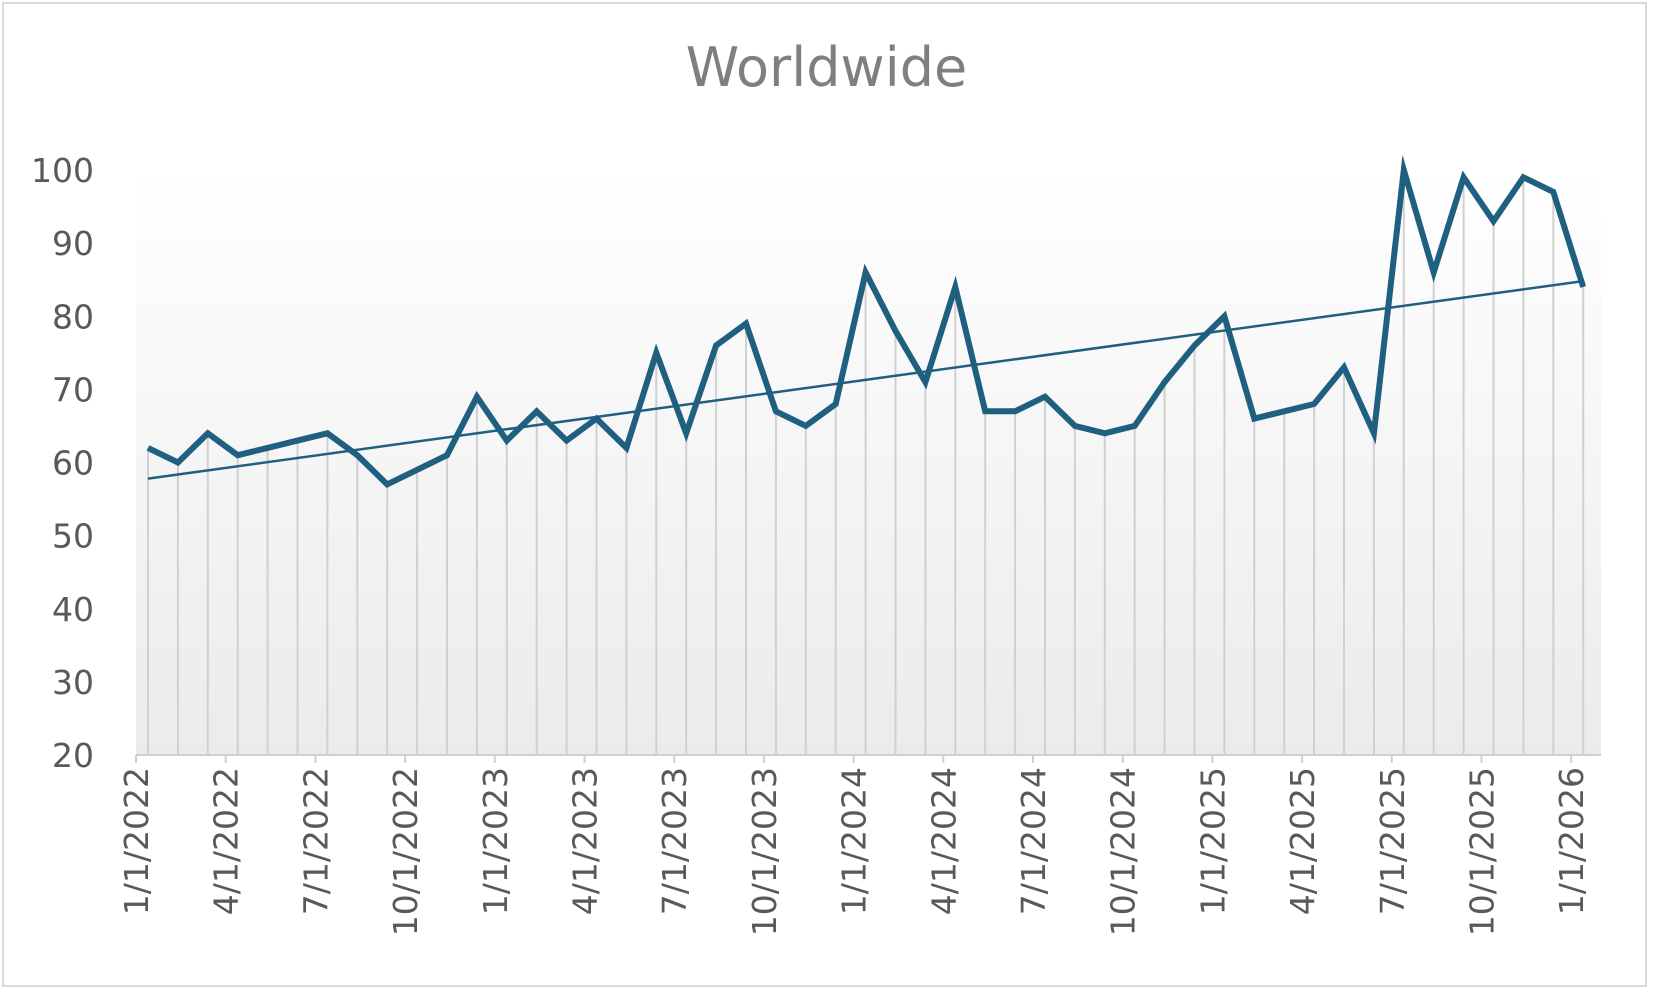 This screenshot has height=993, width=1653. Describe the element at coordinates (73, 609) in the screenshot. I see `y-tick-label: 40` at that location.